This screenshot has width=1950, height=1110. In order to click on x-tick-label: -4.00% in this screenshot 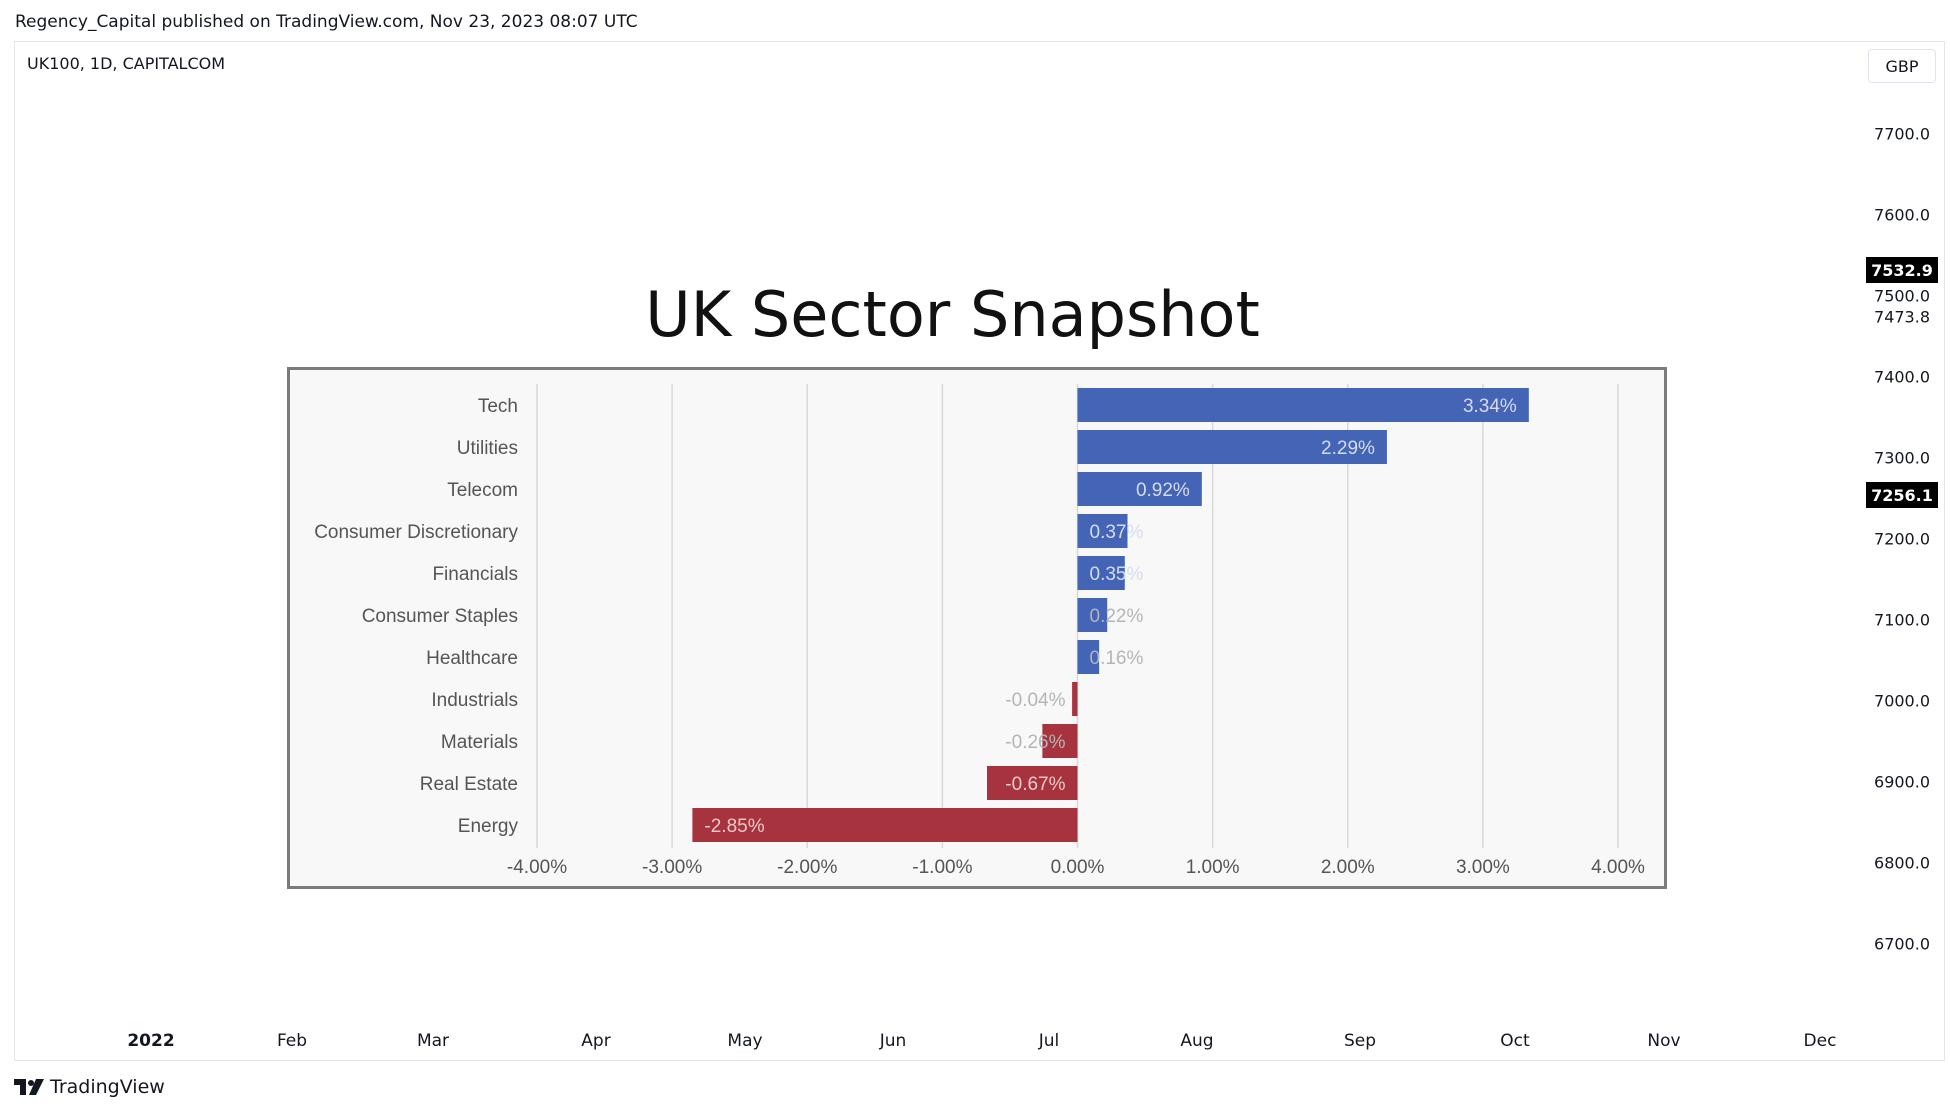, I will do `click(537, 867)`.